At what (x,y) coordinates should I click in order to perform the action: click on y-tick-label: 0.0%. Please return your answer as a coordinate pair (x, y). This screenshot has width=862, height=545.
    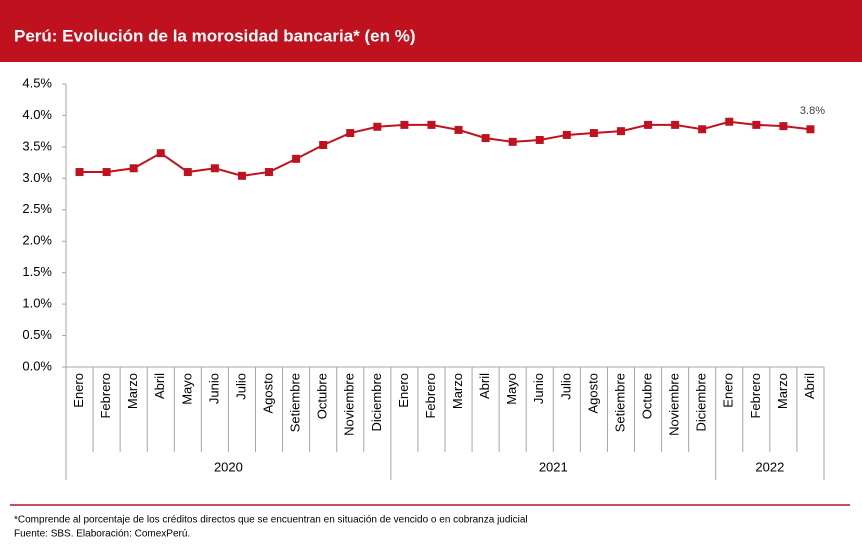
    Looking at the image, I should click on (37, 365).